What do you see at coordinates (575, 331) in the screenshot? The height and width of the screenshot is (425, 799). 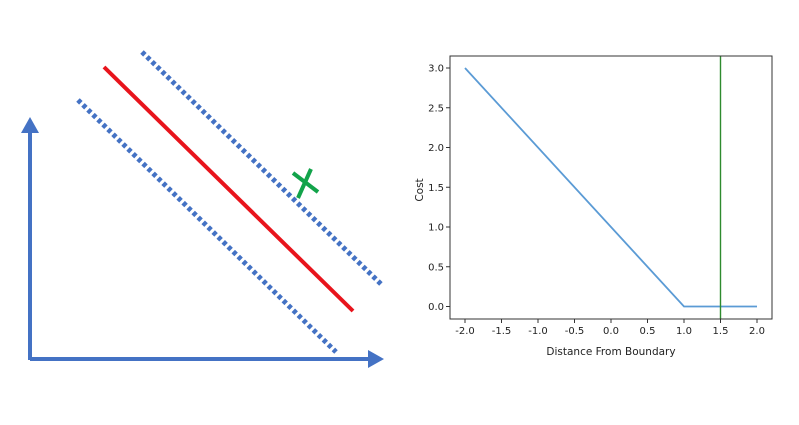 I see `x-tick-label: -0.5` at bounding box center [575, 331].